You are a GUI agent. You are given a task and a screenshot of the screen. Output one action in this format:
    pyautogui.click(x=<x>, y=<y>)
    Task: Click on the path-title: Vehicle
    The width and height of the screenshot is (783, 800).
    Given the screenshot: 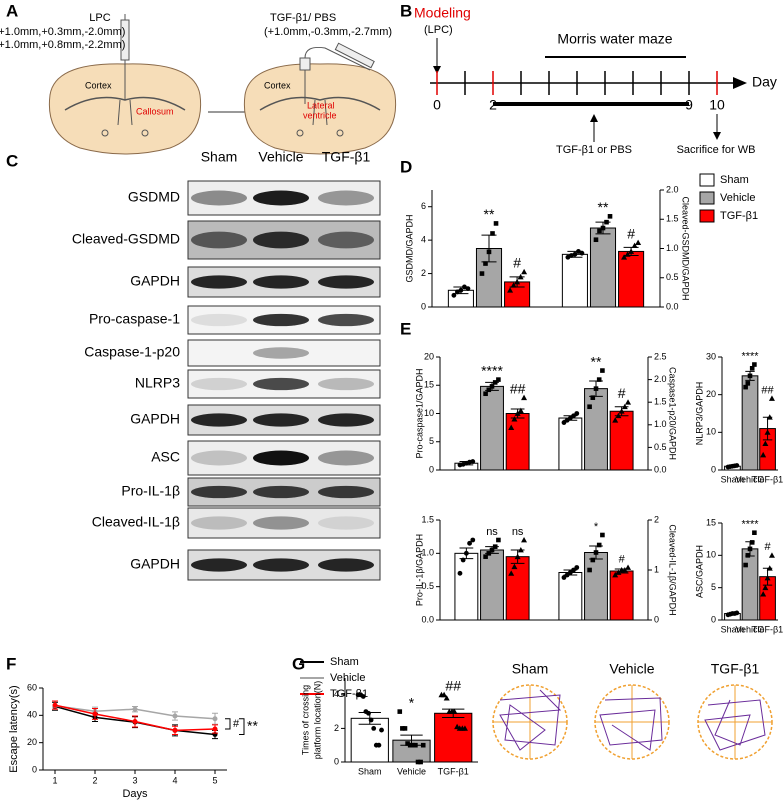 What is the action you would take?
    pyautogui.click(x=631, y=669)
    